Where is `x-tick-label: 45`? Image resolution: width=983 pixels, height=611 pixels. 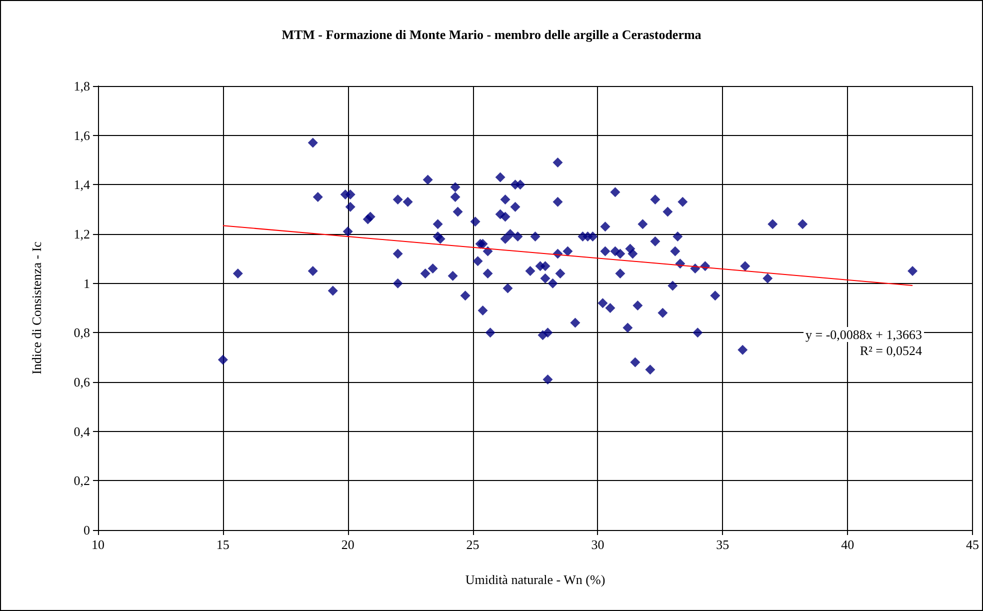 x-tick-label: 45 is located at coordinates (972, 544).